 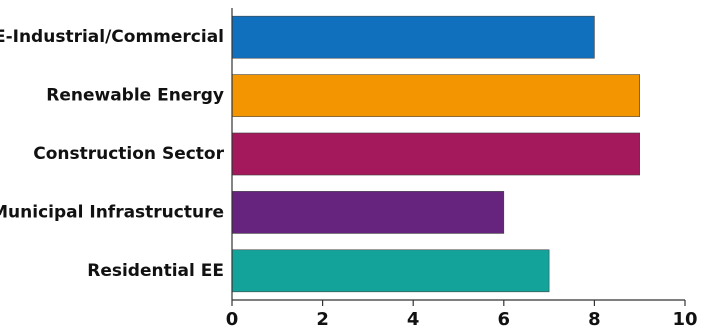 What do you see at coordinates (155, 271) in the screenshot?
I see `category-label-4: Residential EE` at bounding box center [155, 271].